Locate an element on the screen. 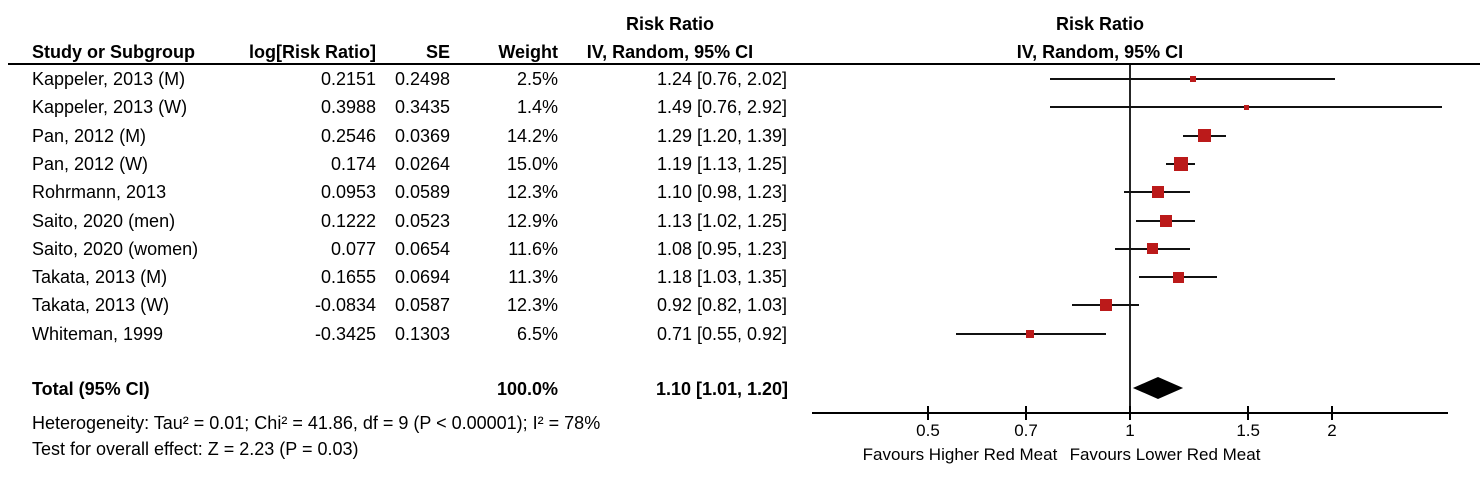 The width and height of the screenshot is (1480, 486). column-header-study: Study or Subgroup is located at coordinates (113, 52).